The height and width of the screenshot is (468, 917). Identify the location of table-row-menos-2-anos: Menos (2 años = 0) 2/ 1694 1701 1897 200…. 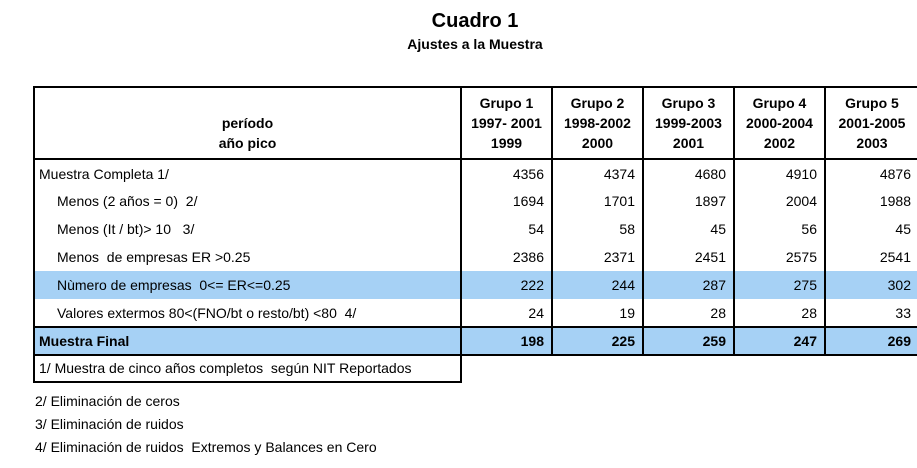
(475, 201).